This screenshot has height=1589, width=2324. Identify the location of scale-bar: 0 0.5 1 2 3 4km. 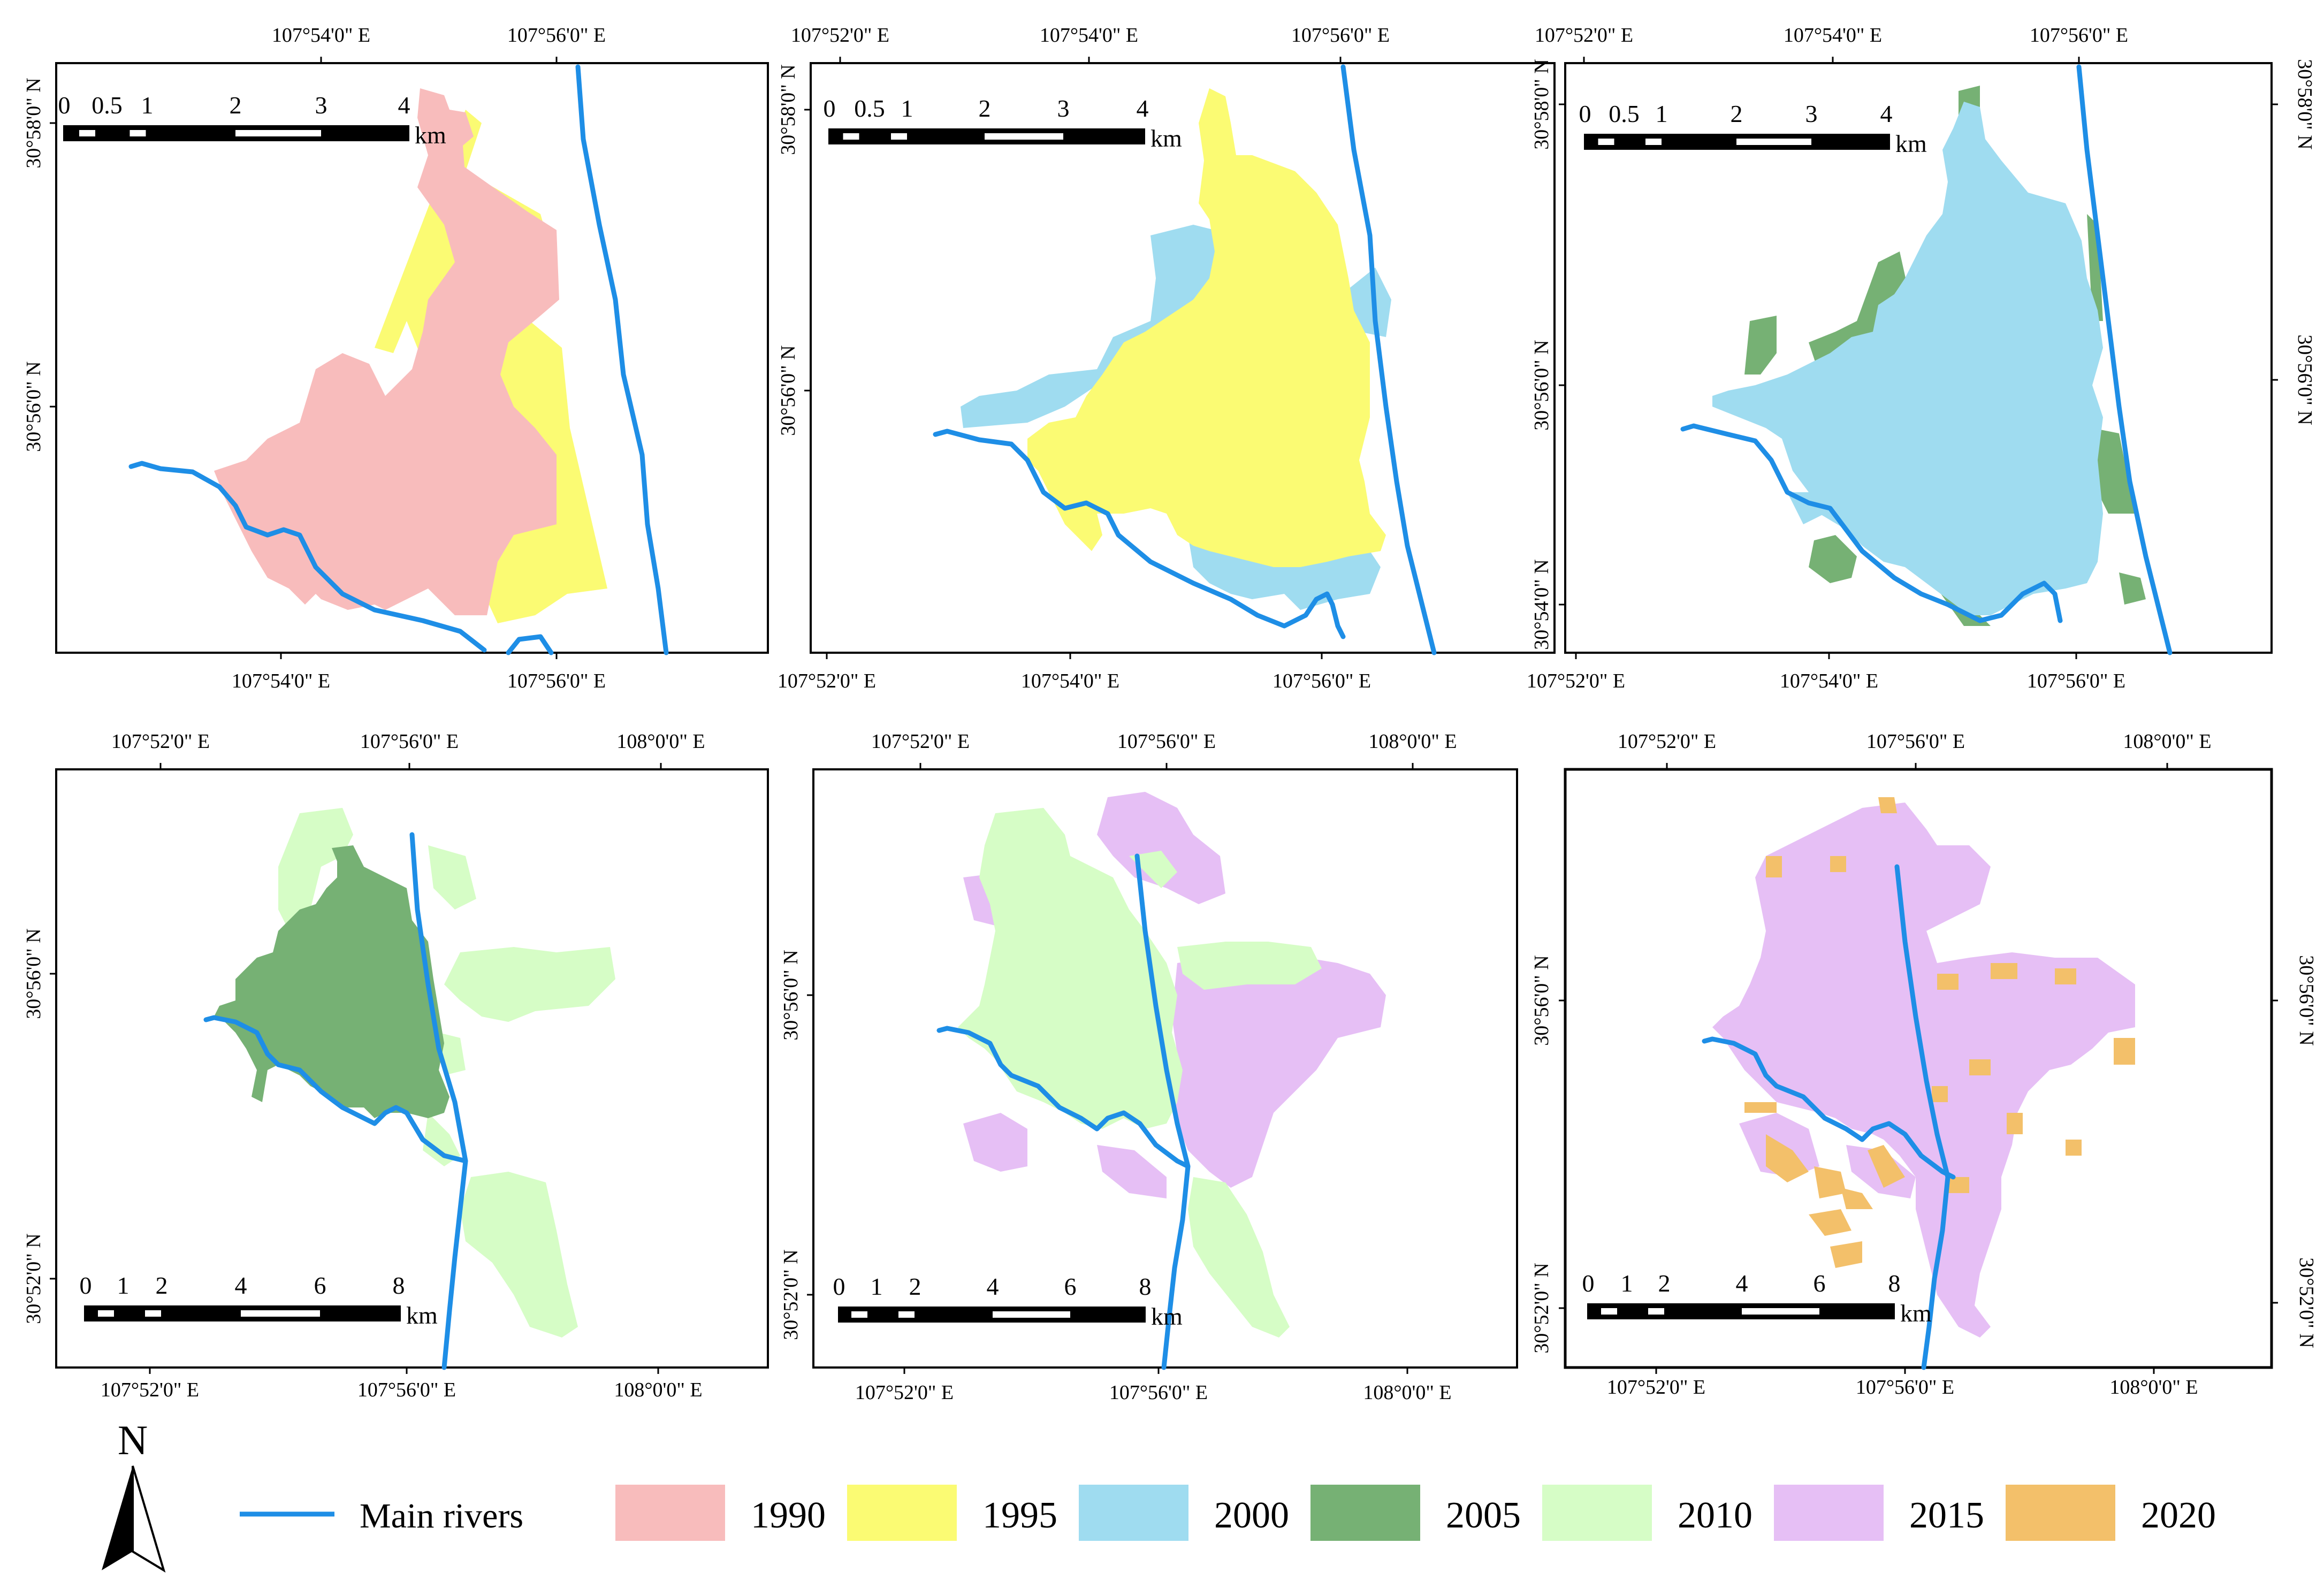
(1753, 128).